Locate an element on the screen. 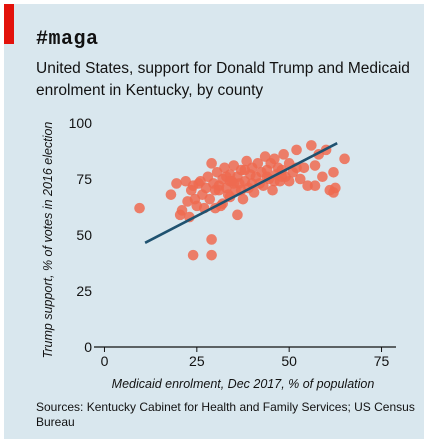 The image size is (426, 441). y-tick-label: 50 is located at coordinates (84, 235).